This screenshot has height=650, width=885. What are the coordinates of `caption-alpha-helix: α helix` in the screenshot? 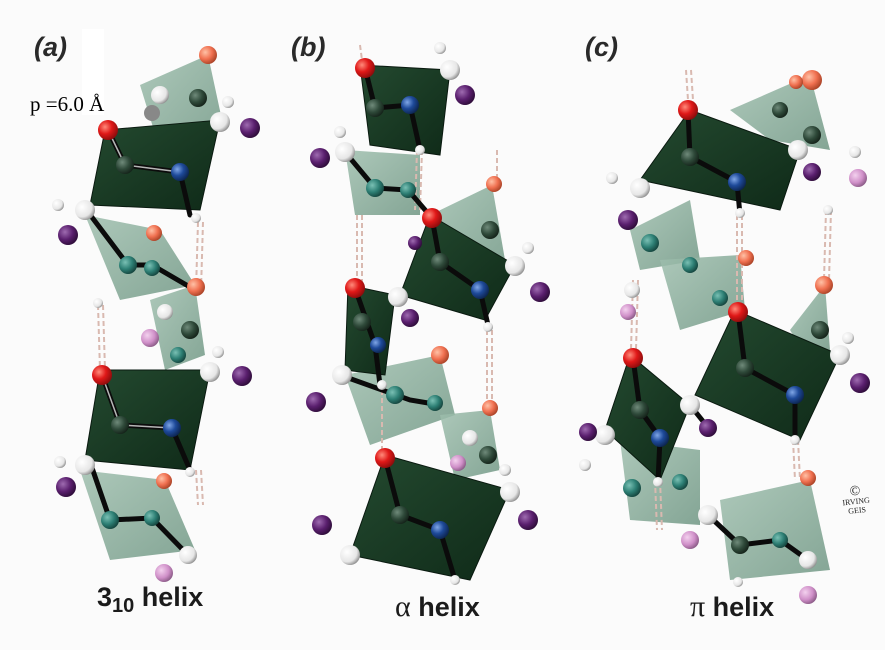 It's located at (437, 607).